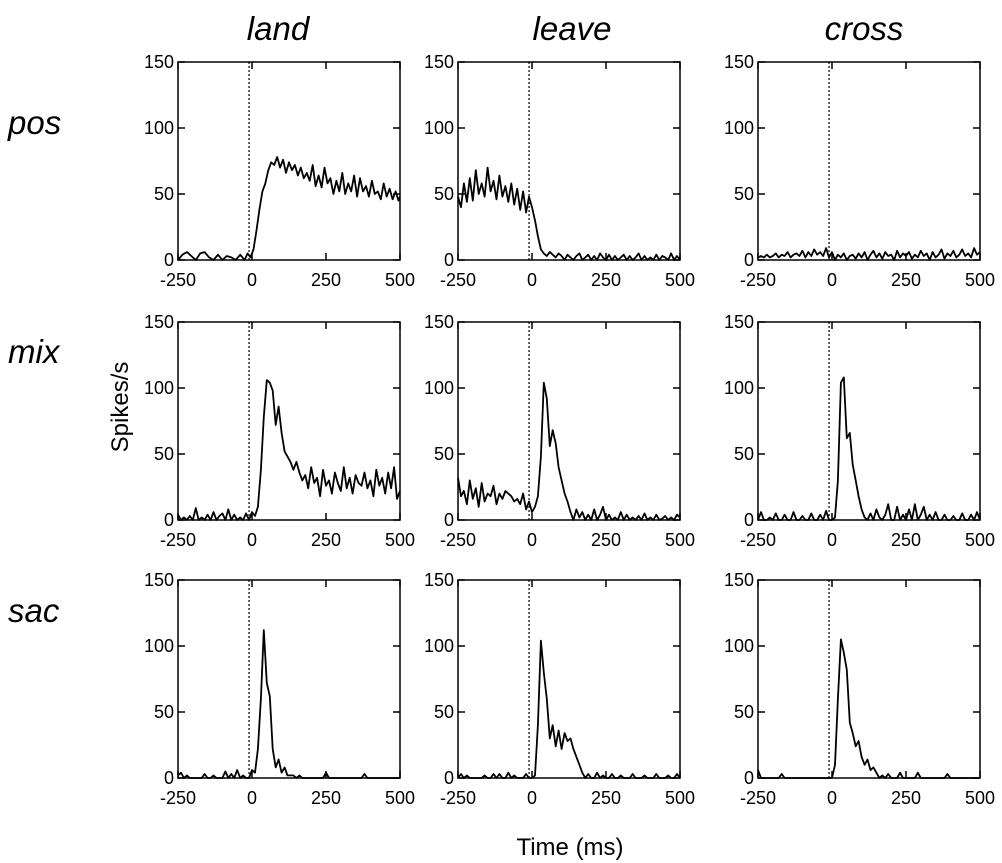 The image size is (1002, 863). Describe the element at coordinates (279, 28) in the screenshot. I see `column-title-land: land` at that location.